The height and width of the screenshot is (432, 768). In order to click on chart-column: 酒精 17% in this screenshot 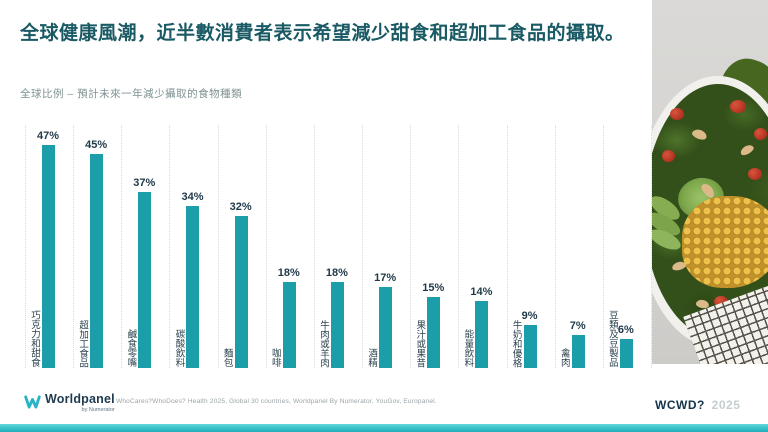, I will do `click(386, 246)`.